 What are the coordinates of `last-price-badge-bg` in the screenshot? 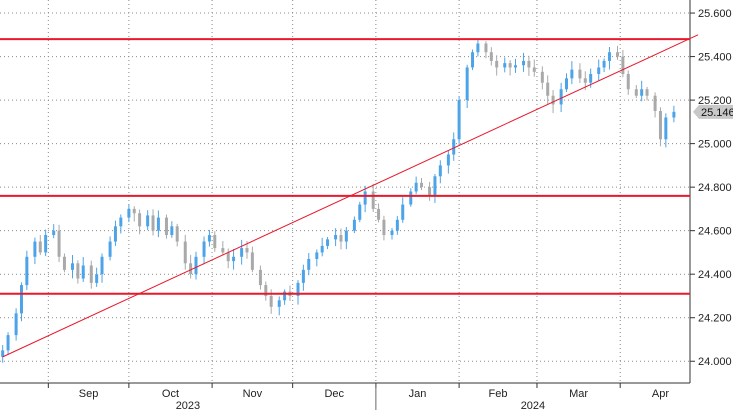 It's located at (713, 111).